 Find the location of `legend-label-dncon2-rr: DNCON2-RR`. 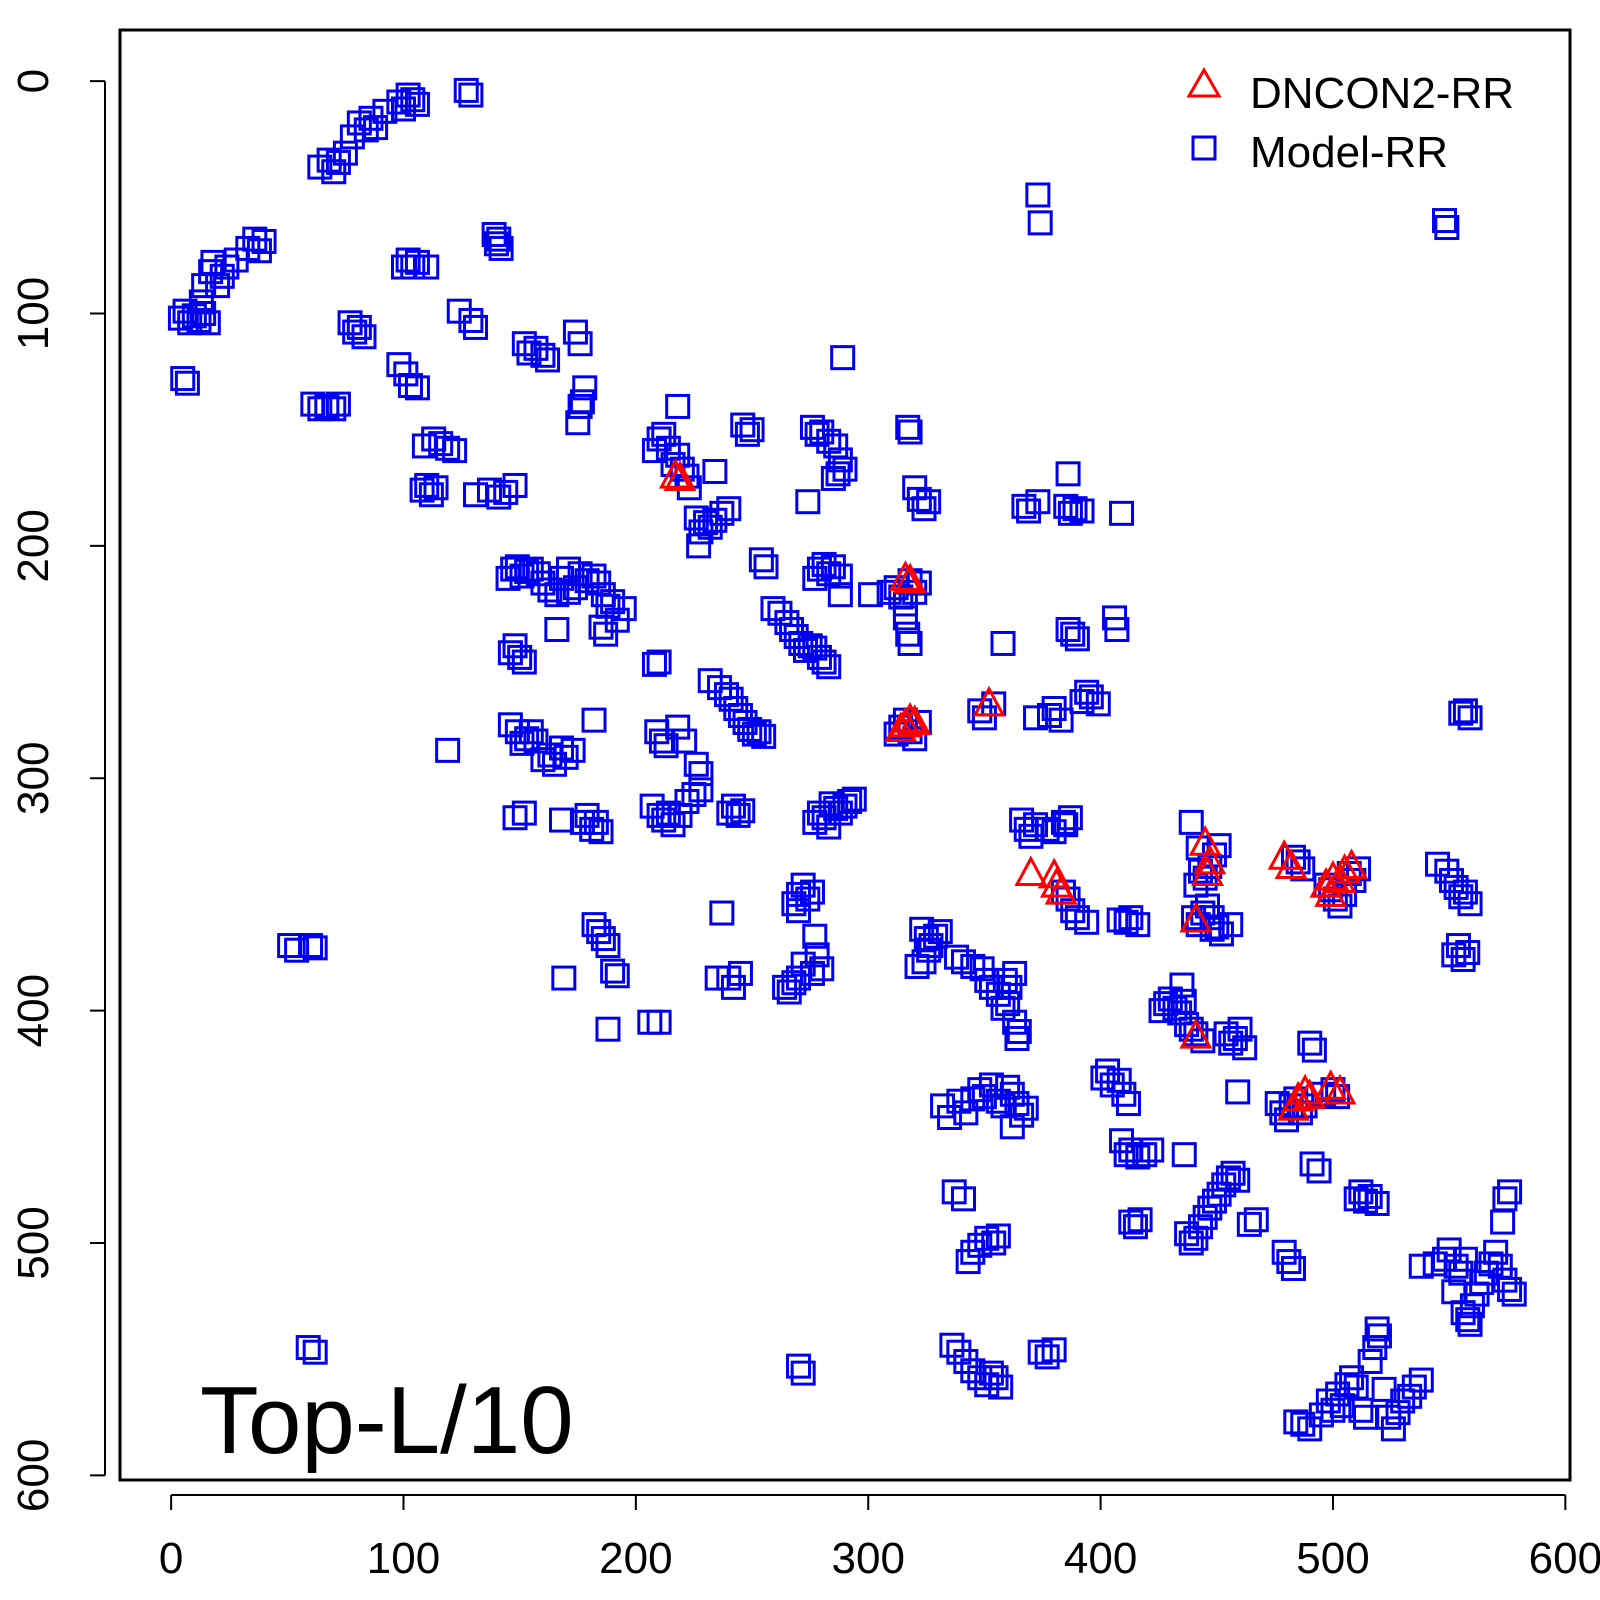

legend-label-dncon2-rr: DNCON2-RR is located at coordinates (1382, 93).